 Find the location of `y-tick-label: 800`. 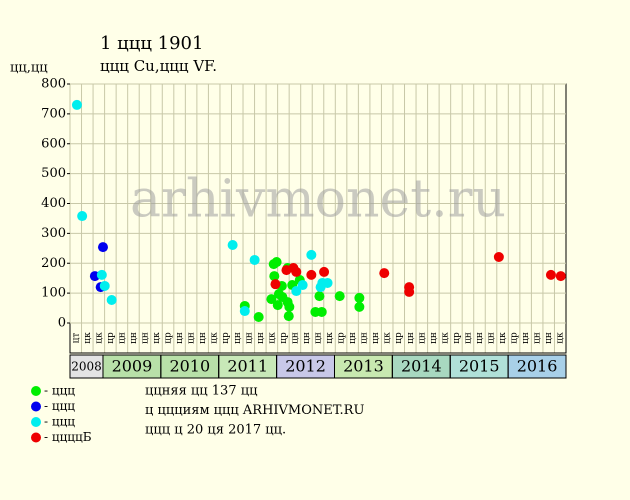

y-tick-label: 800 is located at coordinates (53, 84).